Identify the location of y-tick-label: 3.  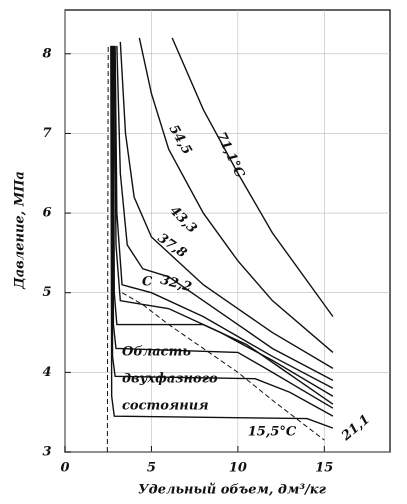
(46, 452).